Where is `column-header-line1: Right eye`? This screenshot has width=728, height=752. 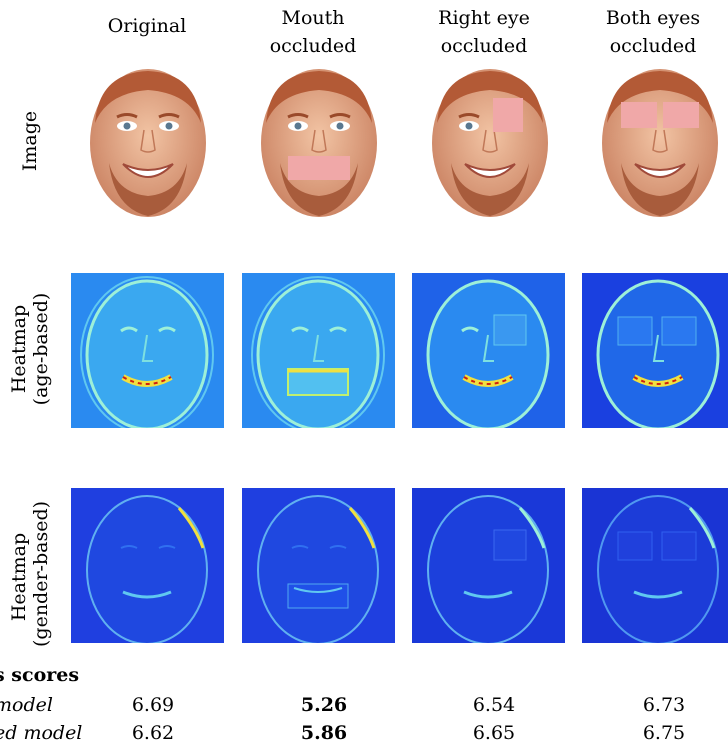 column-header-line1: Right eye is located at coordinates (484, 18).